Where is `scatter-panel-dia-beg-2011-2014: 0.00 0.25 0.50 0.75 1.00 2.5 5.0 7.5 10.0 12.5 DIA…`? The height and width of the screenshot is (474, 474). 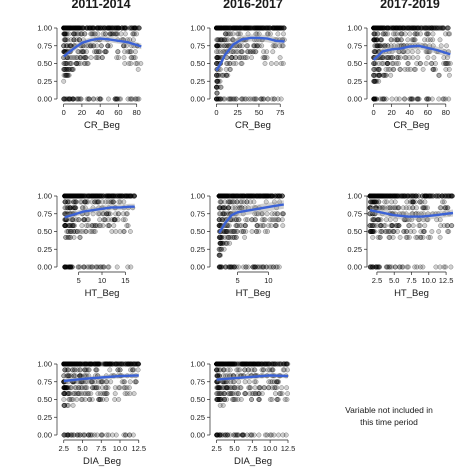 scatter-panel-dia-beg-2011-2014: 0.00 0.25 0.50 0.75 1.00 2.5 5.0 7.5 10.0 12.5 DIA… is located at coordinates (91, 413).